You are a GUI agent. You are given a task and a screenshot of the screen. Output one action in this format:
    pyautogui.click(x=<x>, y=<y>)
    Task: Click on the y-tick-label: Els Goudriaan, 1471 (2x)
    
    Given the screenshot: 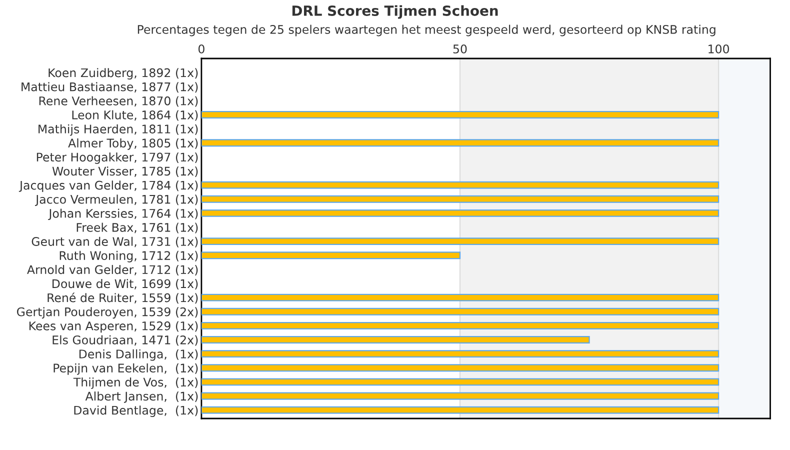 What is the action you would take?
    pyautogui.click(x=125, y=340)
    